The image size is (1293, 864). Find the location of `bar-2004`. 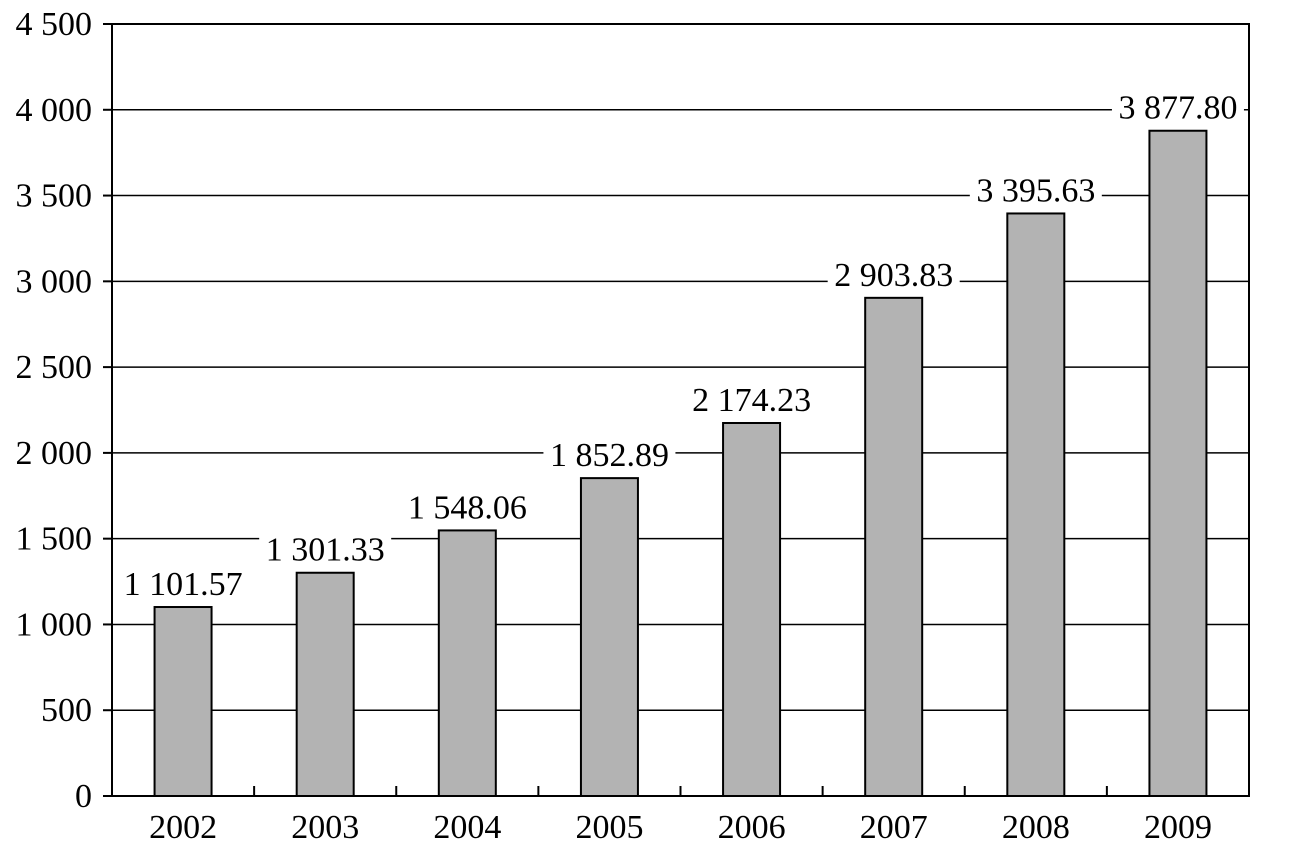

bar-2004 is located at coordinates (467, 663).